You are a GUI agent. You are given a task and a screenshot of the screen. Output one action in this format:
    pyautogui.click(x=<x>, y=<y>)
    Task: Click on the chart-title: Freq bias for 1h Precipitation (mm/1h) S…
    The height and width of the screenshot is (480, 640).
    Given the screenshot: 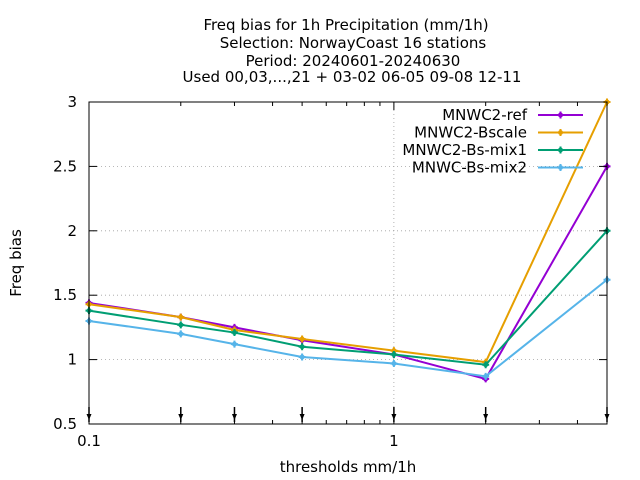 What is the action you would take?
    pyautogui.click(x=352, y=51)
    